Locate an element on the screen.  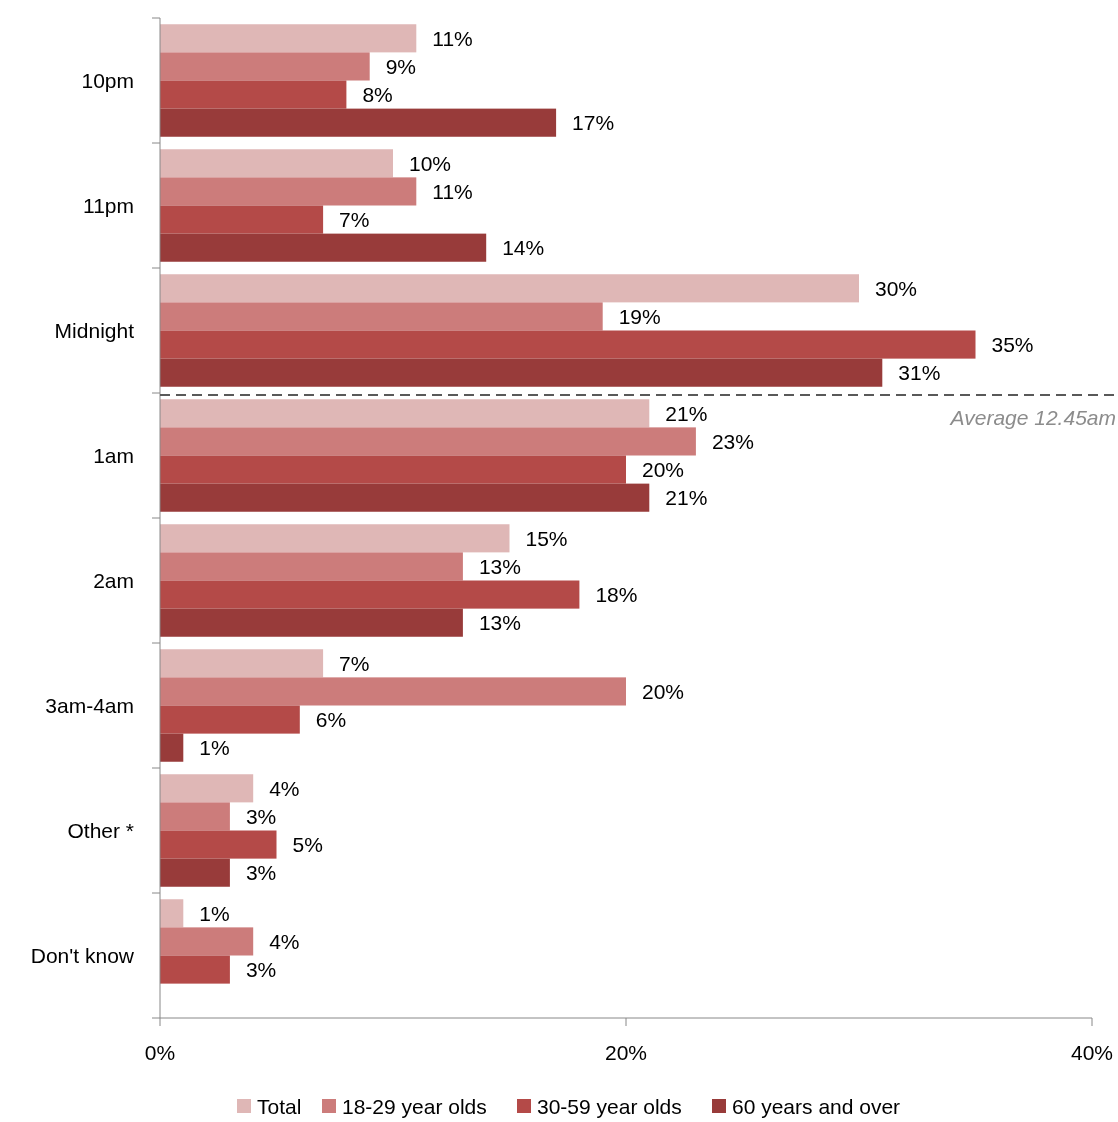
x-tick-label: 40% is located at coordinates (1092, 1052).